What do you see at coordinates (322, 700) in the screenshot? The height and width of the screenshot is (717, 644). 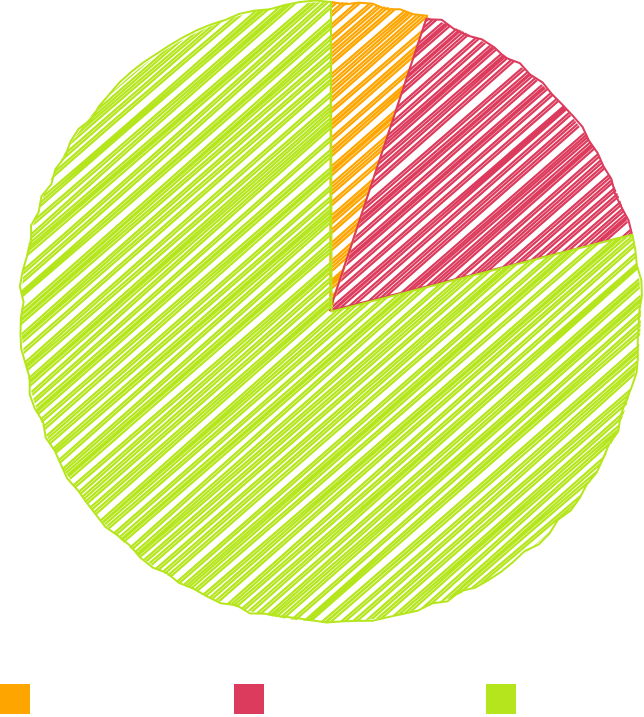 I see `legend` at bounding box center [322, 700].